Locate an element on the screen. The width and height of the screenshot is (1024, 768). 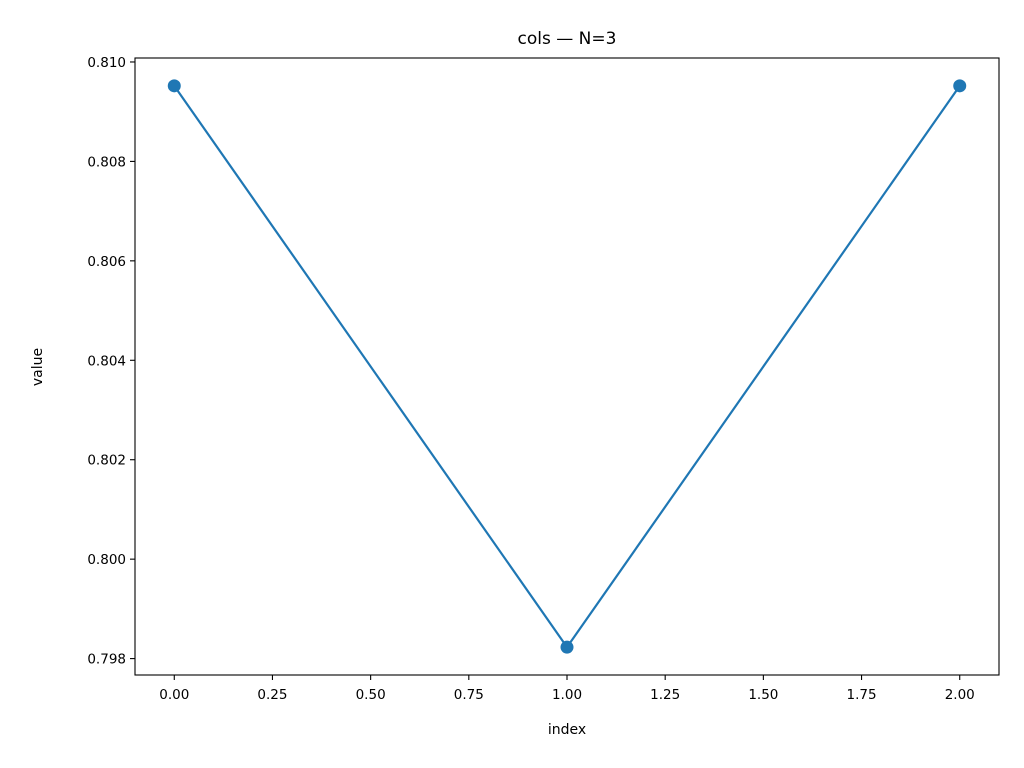
x-axis-ticks: 0.00 0.25 0.50 0.75 1.00 1.25 1.50 1.75 2.00 is located at coordinates (567, 689).